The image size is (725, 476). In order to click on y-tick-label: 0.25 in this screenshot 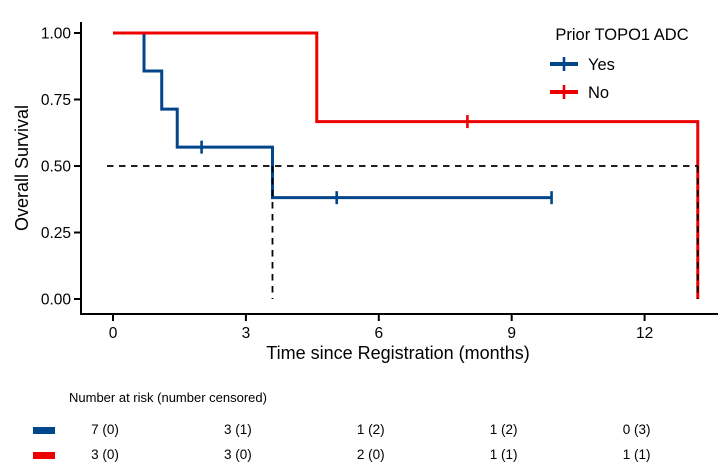, I will do `click(56, 233)`.